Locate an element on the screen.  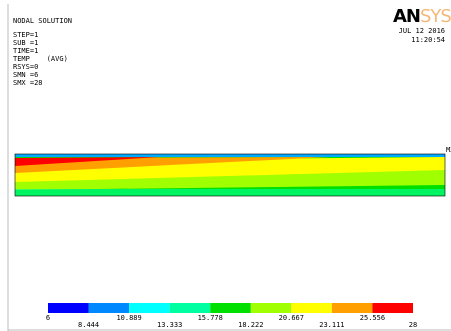
legend-label: 6 is located at coordinates (48, 318).